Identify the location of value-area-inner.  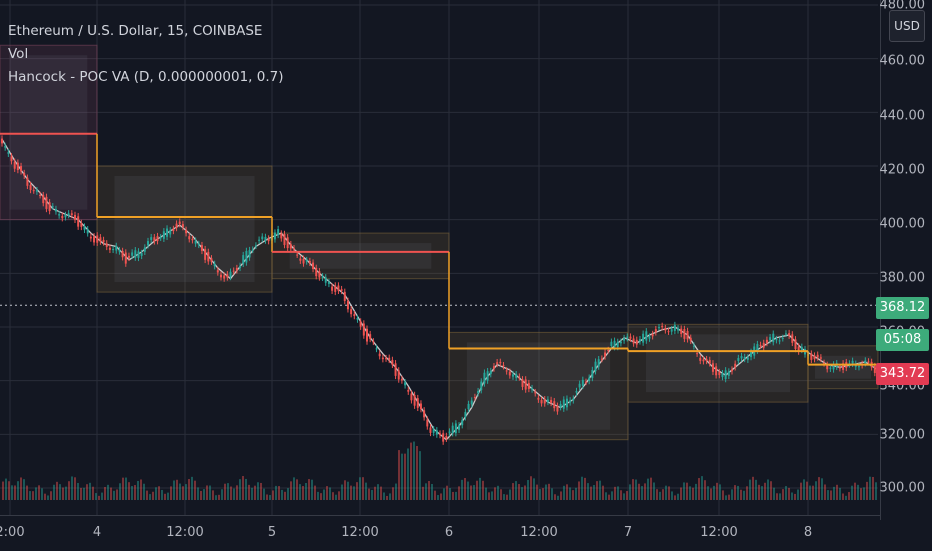
(48, 132).